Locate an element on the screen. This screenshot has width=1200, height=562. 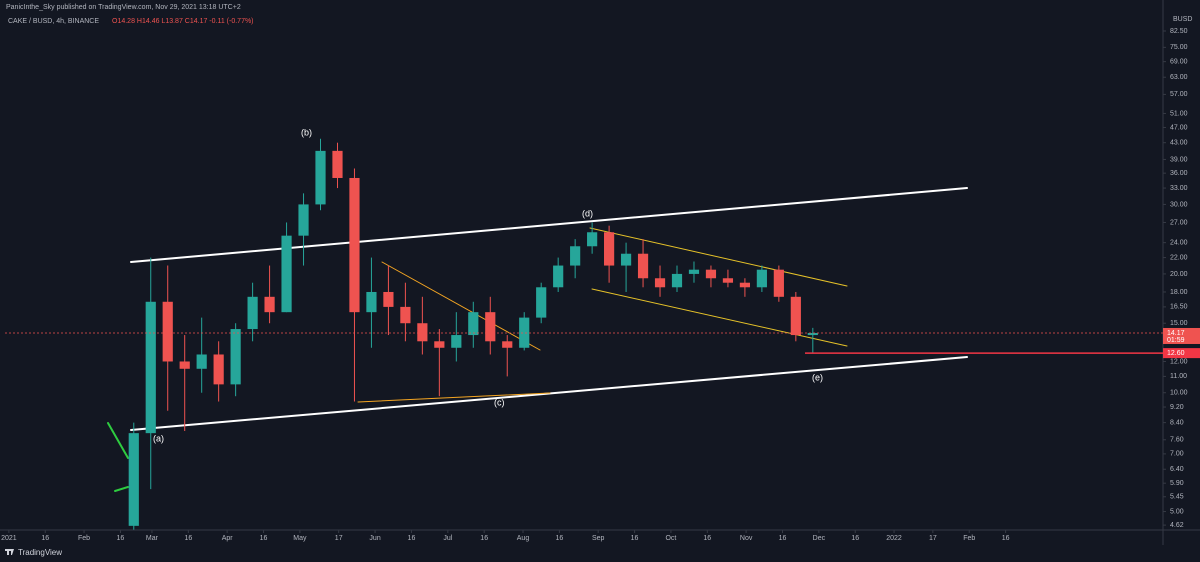
level-tag is located at coordinates (1181, 353).